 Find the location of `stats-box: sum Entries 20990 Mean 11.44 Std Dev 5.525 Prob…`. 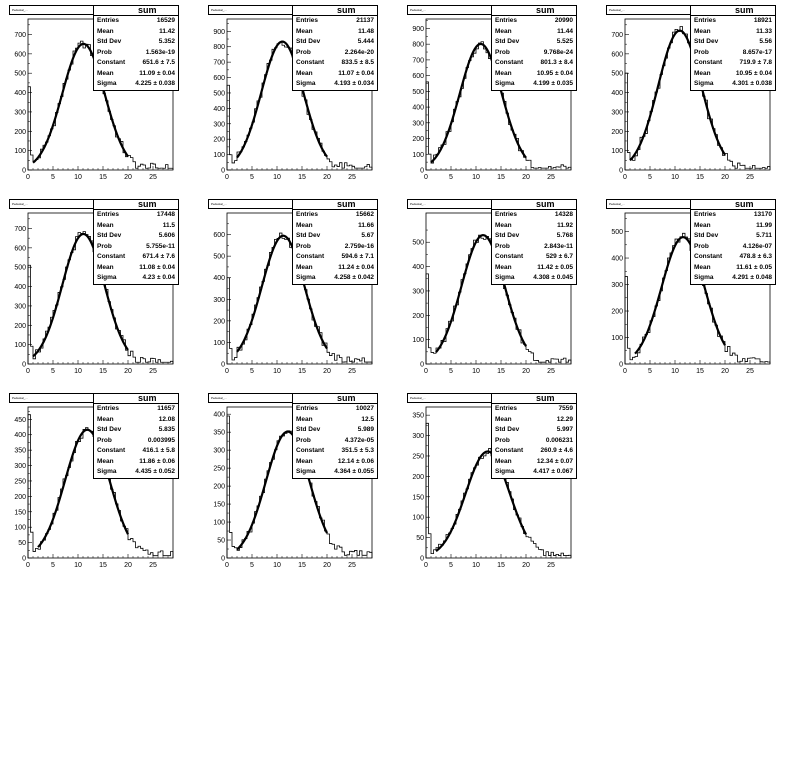

stats-box: sum Entries 20990 Mean 11.44 Std Dev 5.525 Prob… is located at coordinates (534, 48).